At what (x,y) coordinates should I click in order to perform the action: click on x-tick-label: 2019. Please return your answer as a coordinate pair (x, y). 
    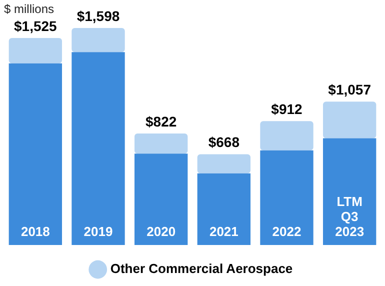
    Looking at the image, I should click on (98, 232).